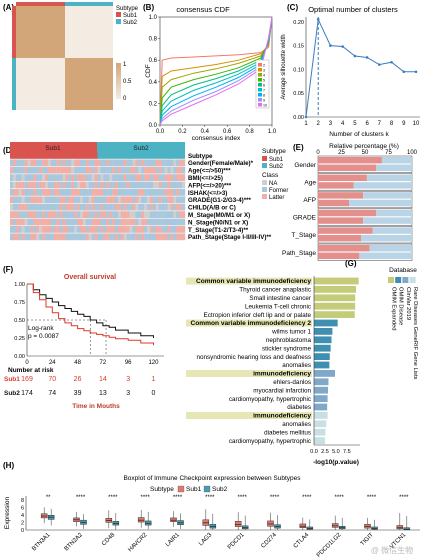 The width and height of the screenshot is (423, 558). I want to click on panel-c-y-ticks: 0.00 0.05 0.10 0.15 0.20, so click(298, 70).